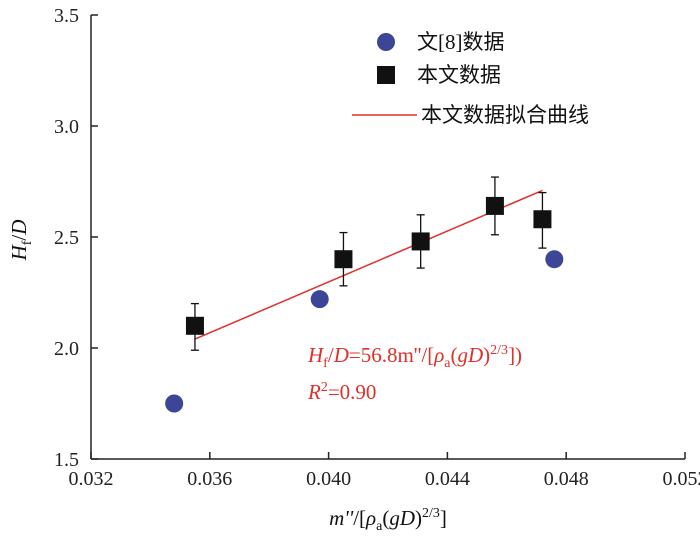  Describe the element at coordinates (388, 520) in the screenshot. I see `x-axis-label: m''/[ρa(gD)2/3]` at that location.